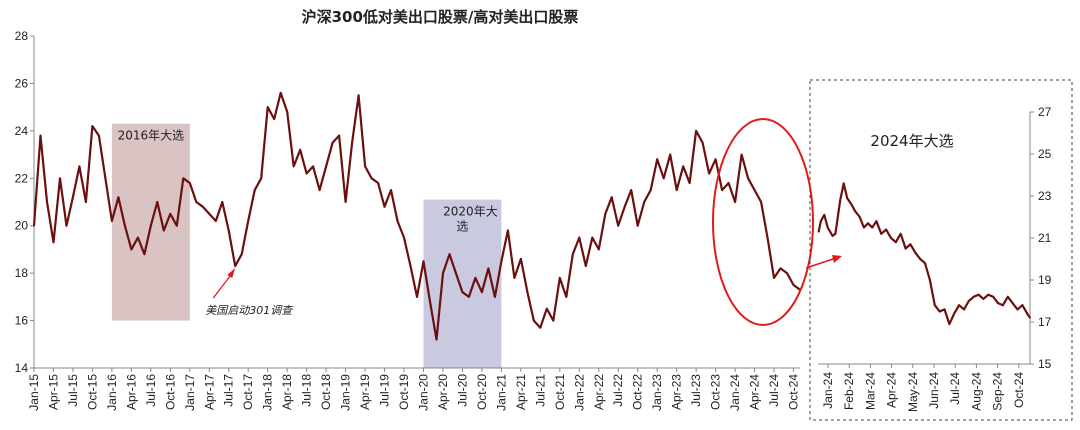 The image size is (1080, 430). Describe the element at coordinates (22, 178) in the screenshot. I see `y-tick-label: 22` at that location.